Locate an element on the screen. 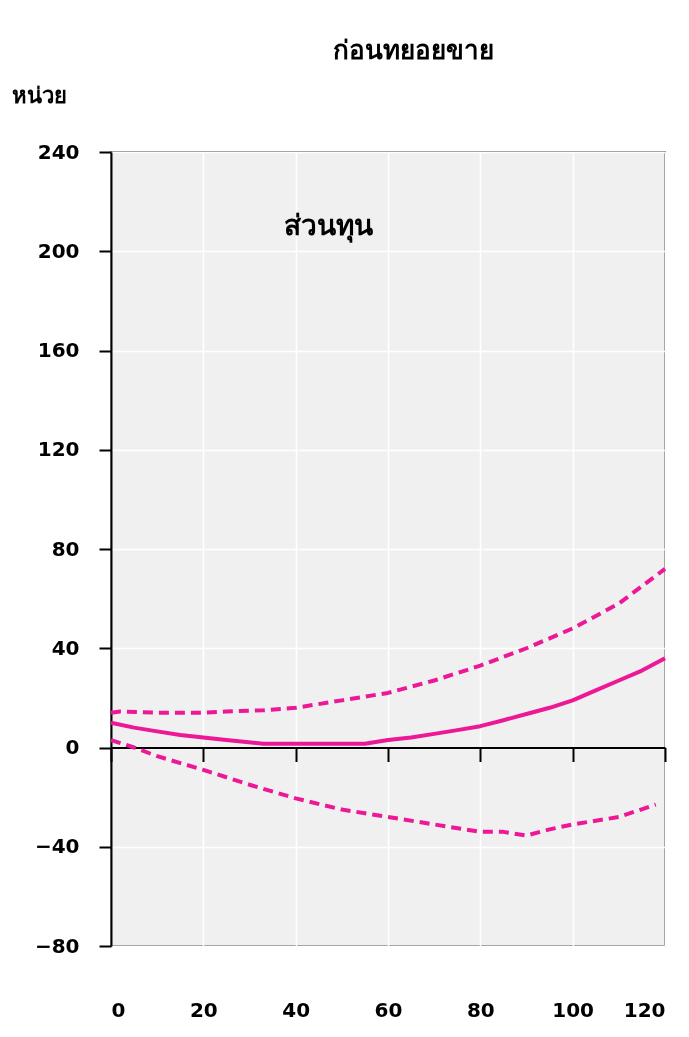  x-tick-label: 80 is located at coordinates (480, 1009).